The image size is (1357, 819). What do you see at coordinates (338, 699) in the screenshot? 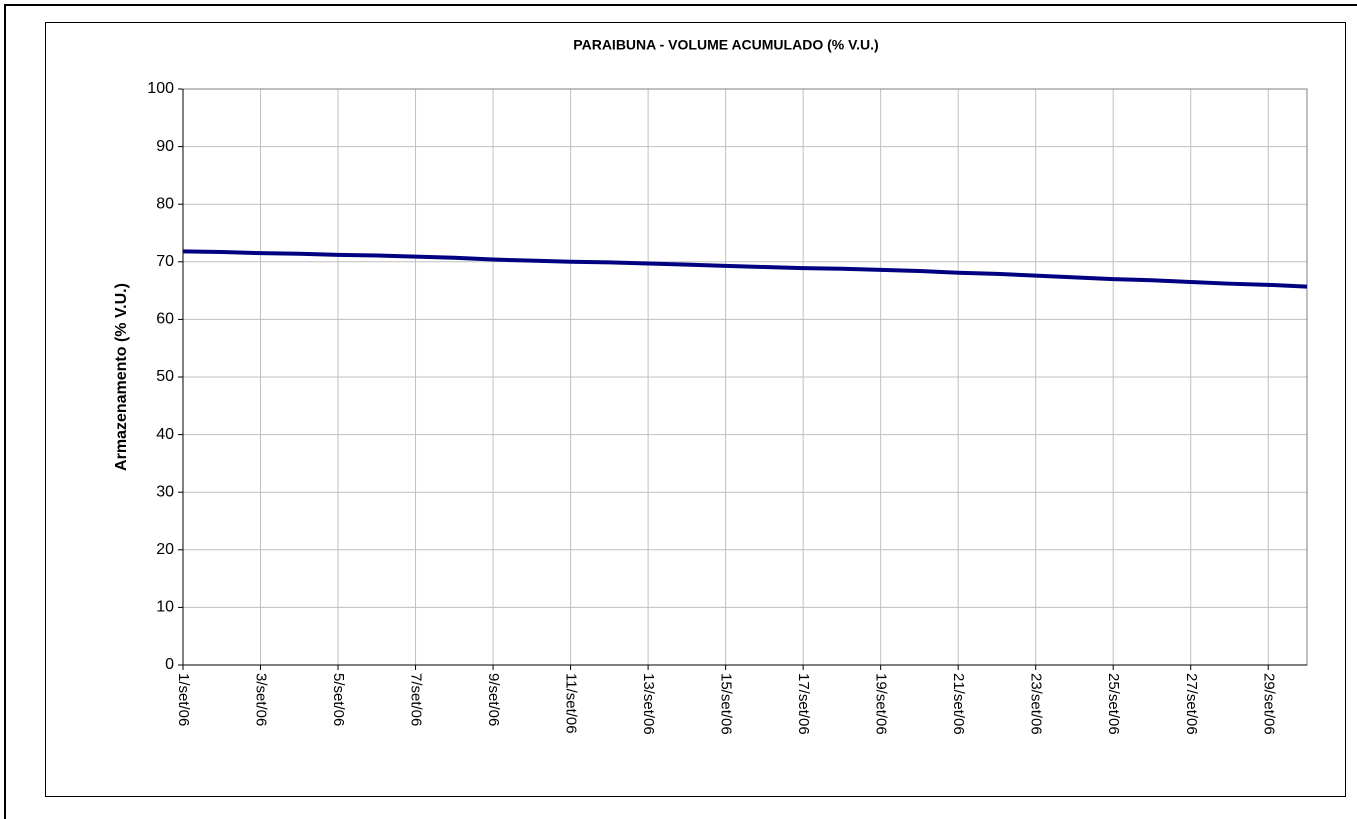
I see `x-tick-label: 5/set/06` at bounding box center [338, 699].